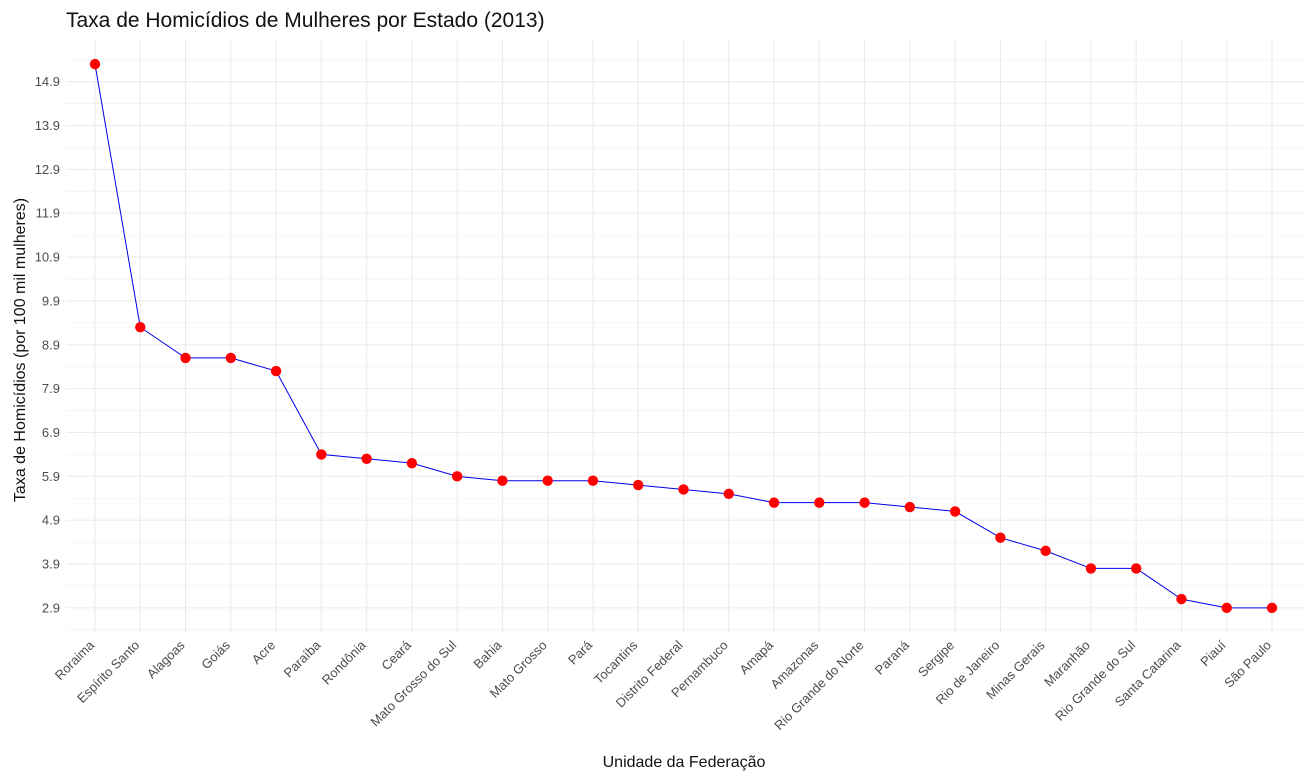 This screenshot has height=780, width=1310. What do you see at coordinates (396, 655) in the screenshot?
I see `x-tick-label: Ceará` at bounding box center [396, 655].